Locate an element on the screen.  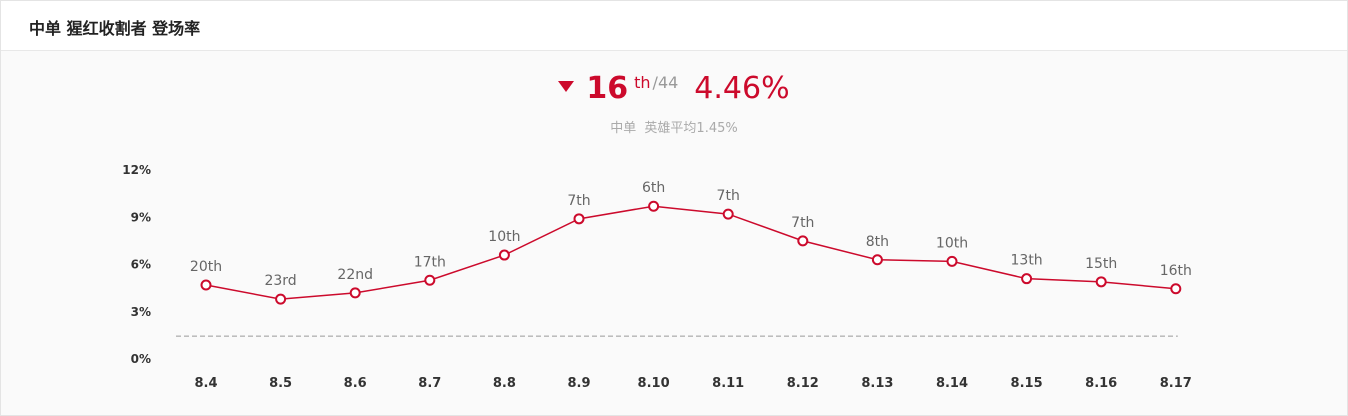
rank-total: /44 is located at coordinates (665, 82).